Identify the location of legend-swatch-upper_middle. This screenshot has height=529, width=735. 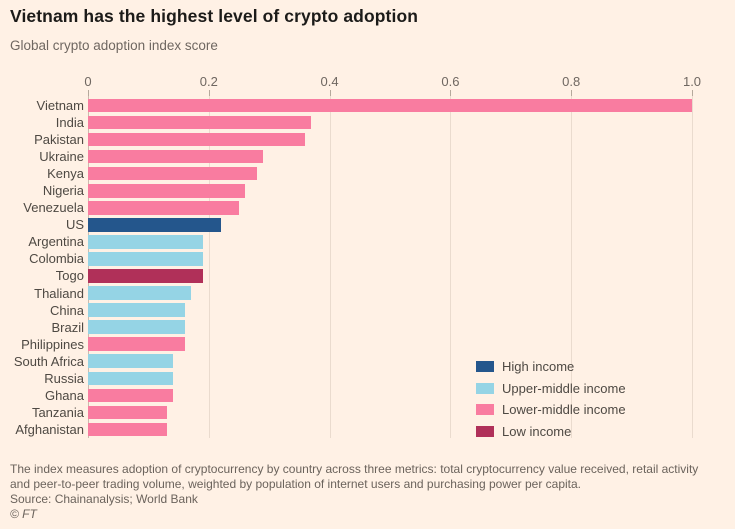
(485, 388).